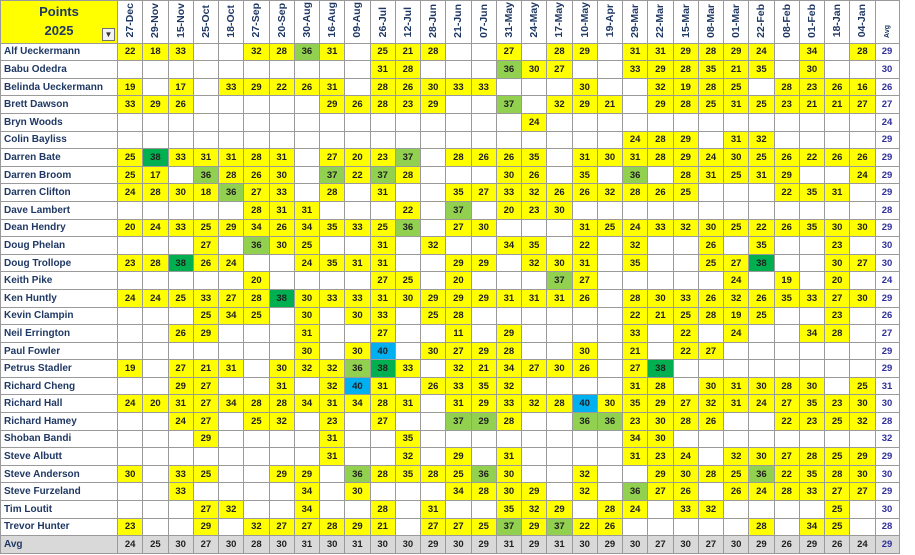  I want to click on overall-average: 29, so click(887, 544).